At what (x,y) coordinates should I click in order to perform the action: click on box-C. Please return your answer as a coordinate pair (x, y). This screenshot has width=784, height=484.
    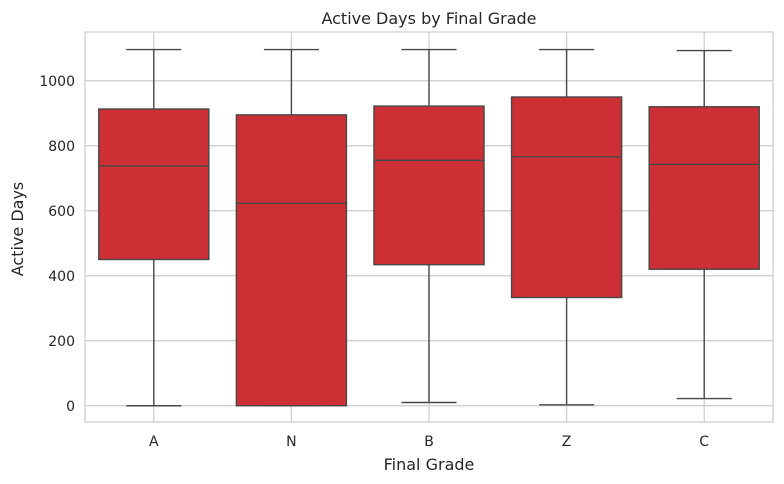
    Looking at the image, I should click on (704, 224).